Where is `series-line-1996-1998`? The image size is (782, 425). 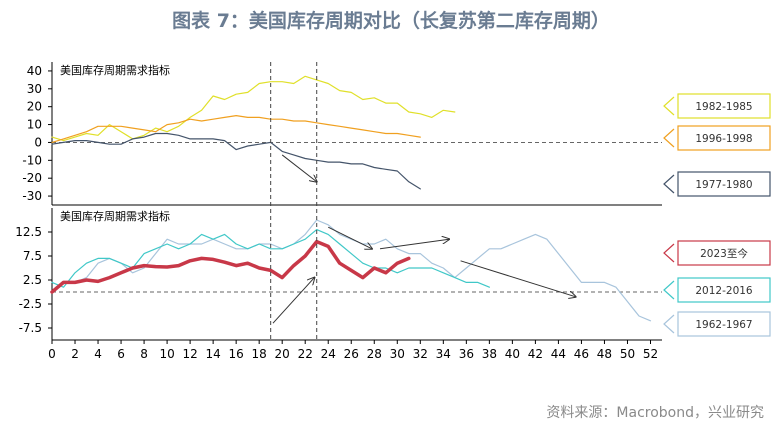 series-line-1996-1998 is located at coordinates (236, 128).